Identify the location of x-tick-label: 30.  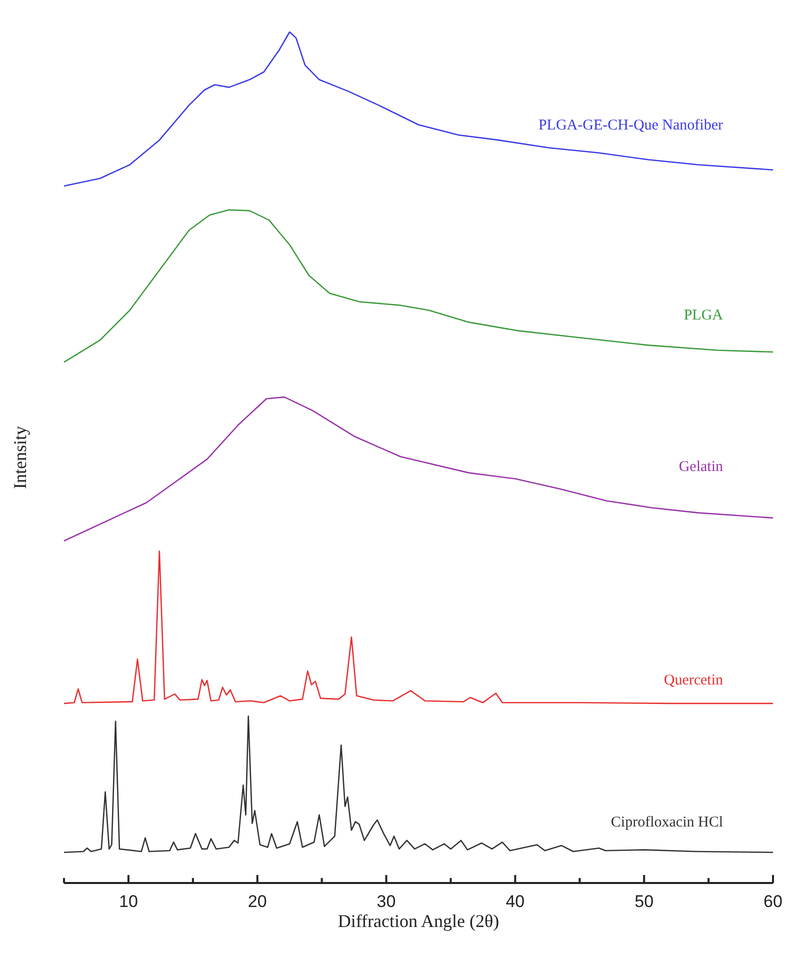
(386, 901).